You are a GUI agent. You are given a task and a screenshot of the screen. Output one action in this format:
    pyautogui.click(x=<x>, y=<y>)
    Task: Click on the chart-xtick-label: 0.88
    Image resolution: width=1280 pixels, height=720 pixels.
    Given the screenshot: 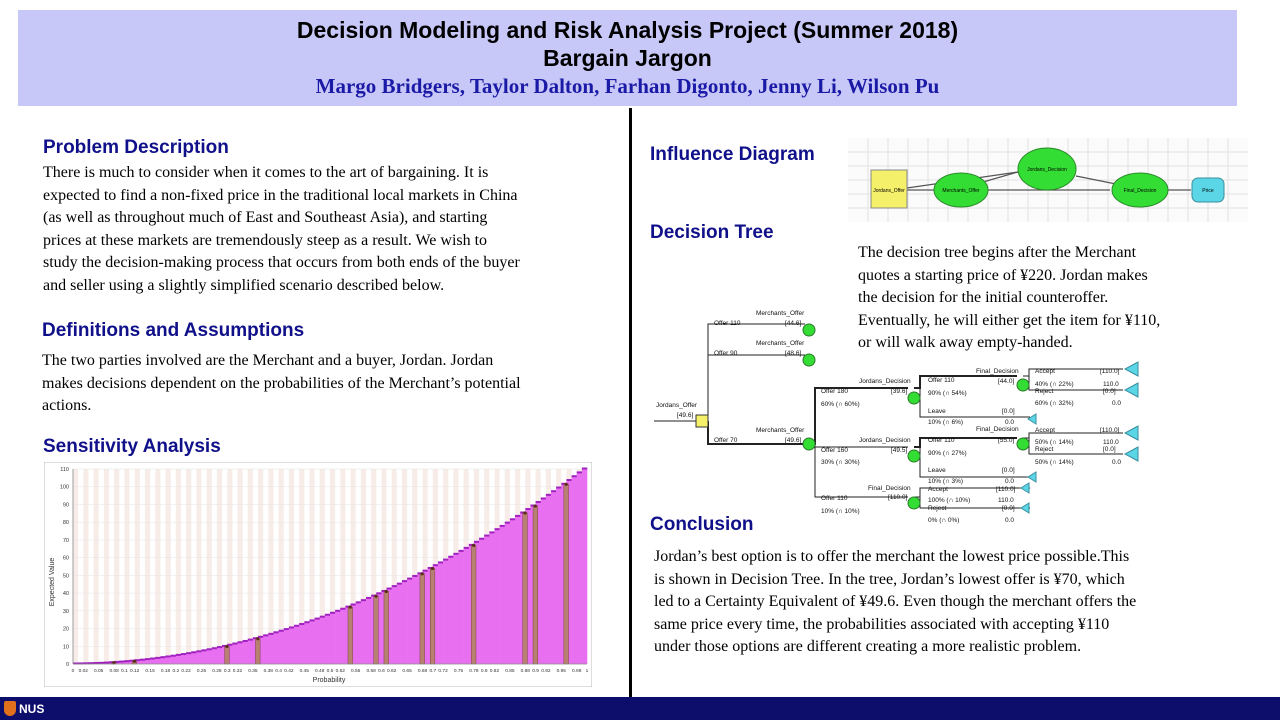 What is the action you would take?
    pyautogui.click(x=526, y=671)
    